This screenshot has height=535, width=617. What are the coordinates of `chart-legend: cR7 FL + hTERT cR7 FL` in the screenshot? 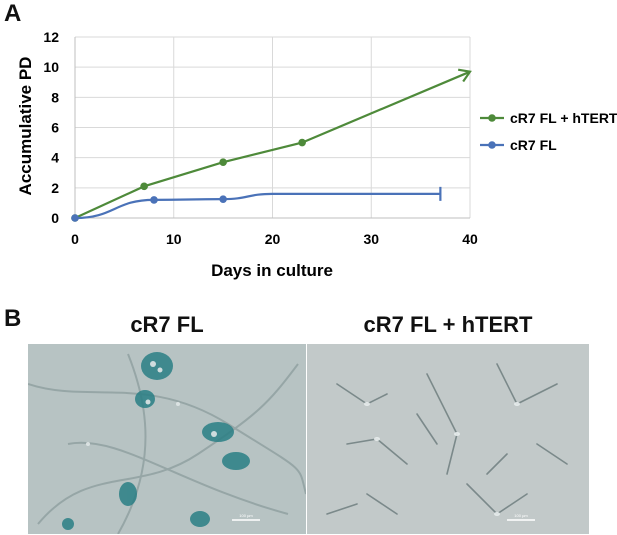 It's located at (548, 131).